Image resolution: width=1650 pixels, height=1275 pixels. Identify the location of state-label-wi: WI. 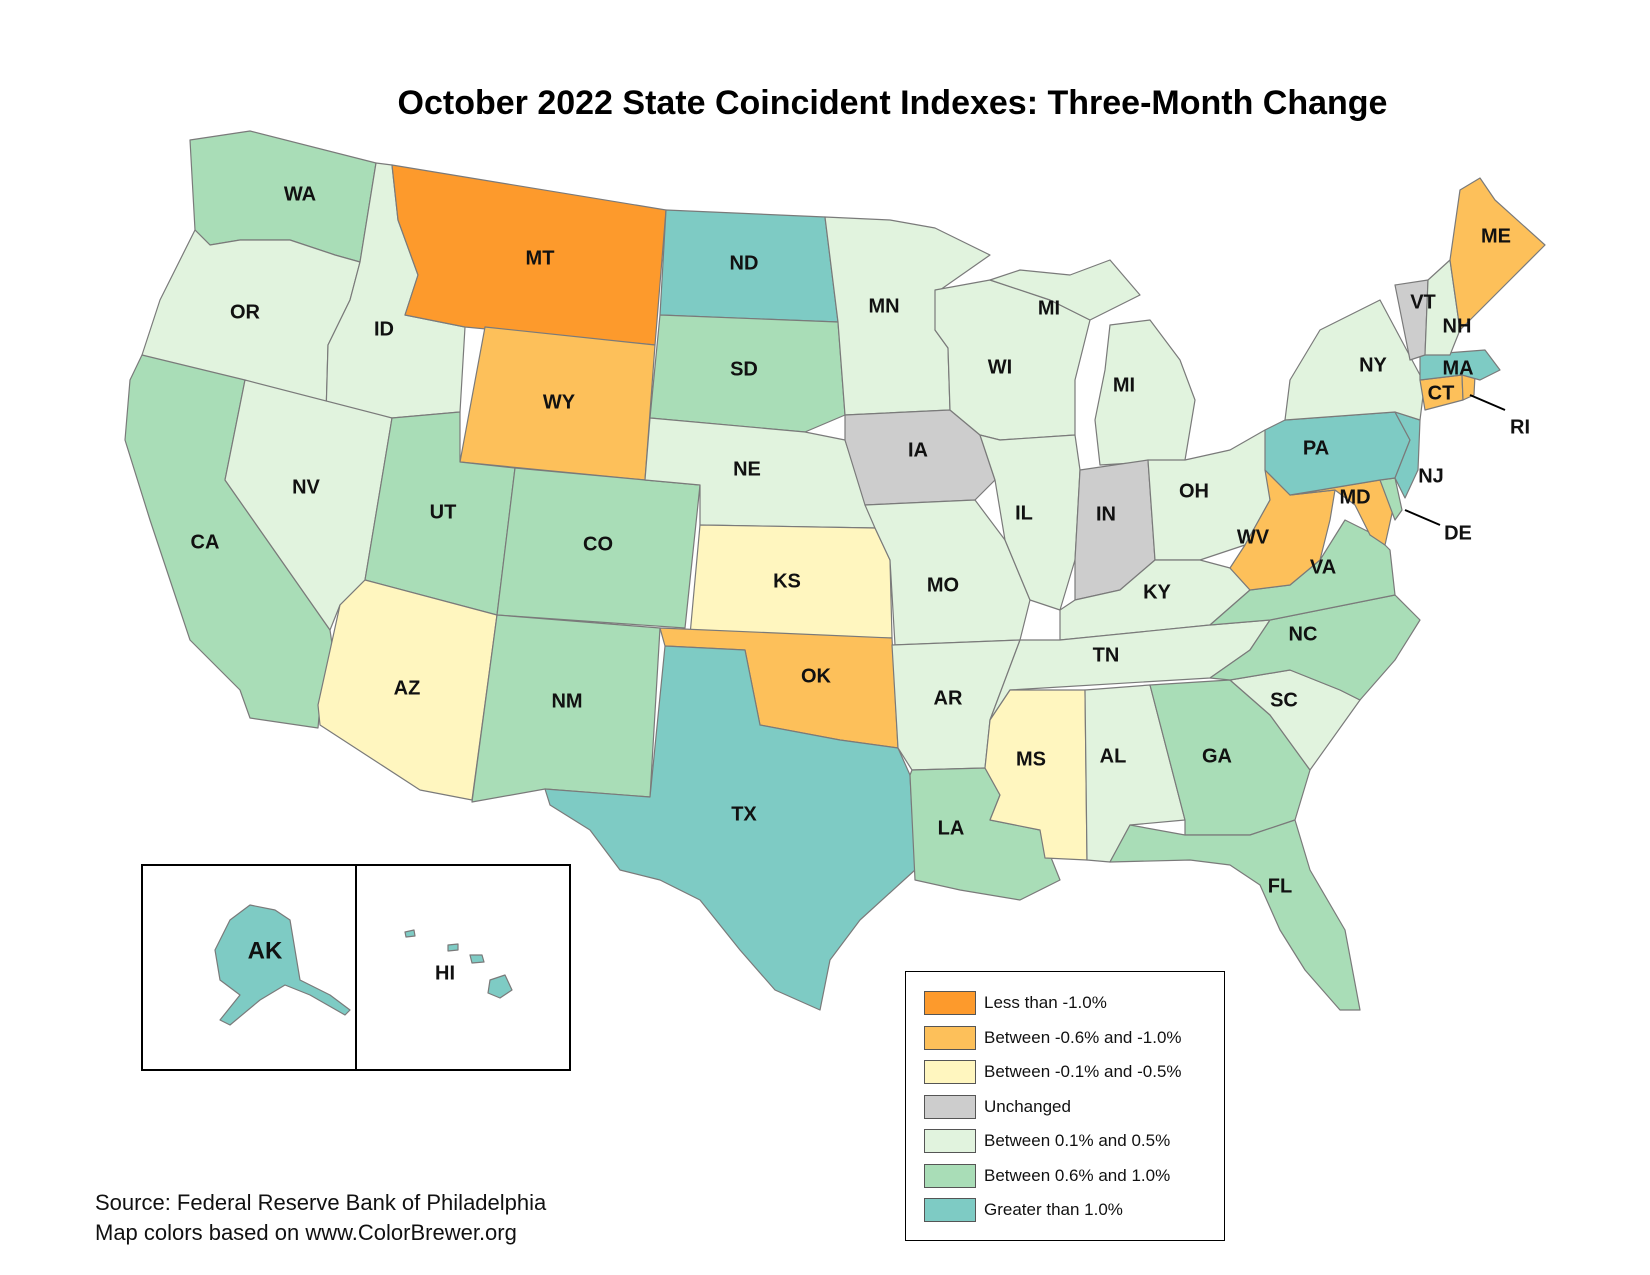
(1000, 367).